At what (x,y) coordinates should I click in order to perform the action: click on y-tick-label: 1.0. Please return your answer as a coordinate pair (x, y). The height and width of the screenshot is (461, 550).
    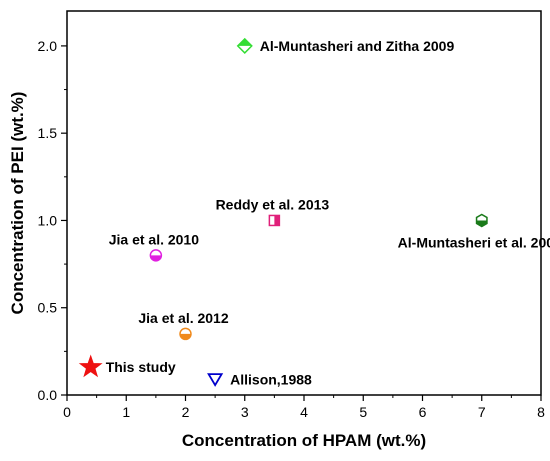
    Looking at the image, I should click on (48, 220).